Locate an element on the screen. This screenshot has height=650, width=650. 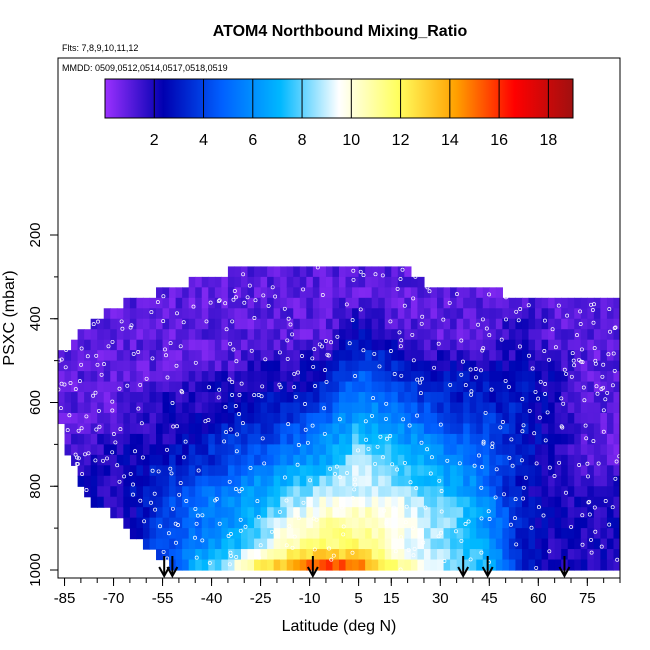
colorbar-tick-label: 14 is located at coordinates (450, 140).